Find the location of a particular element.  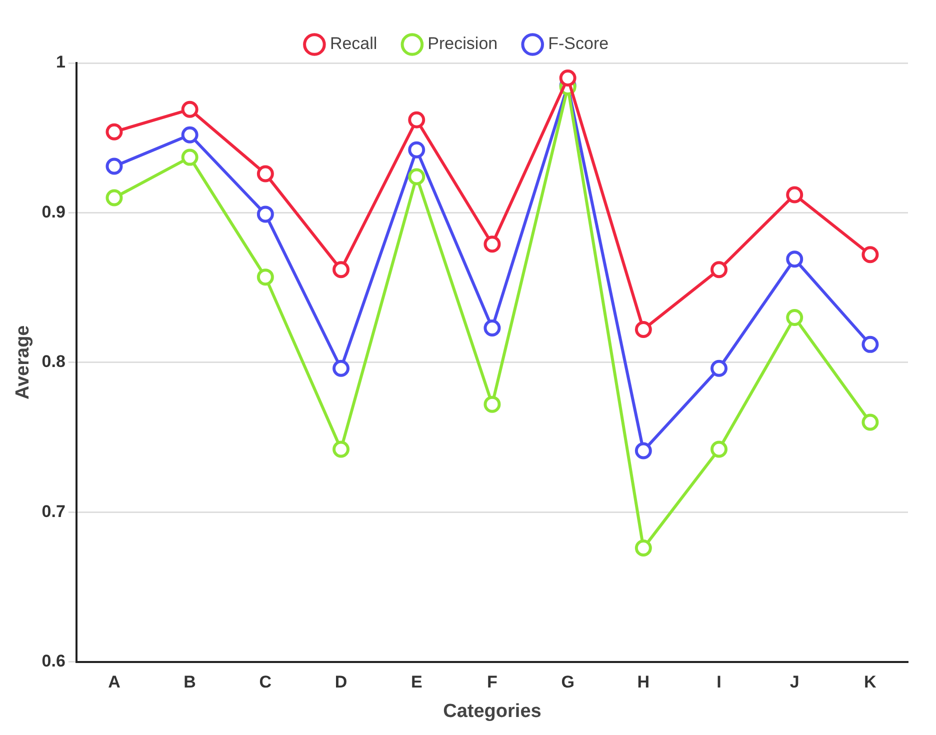

legend-label: F-Score is located at coordinates (578, 44).